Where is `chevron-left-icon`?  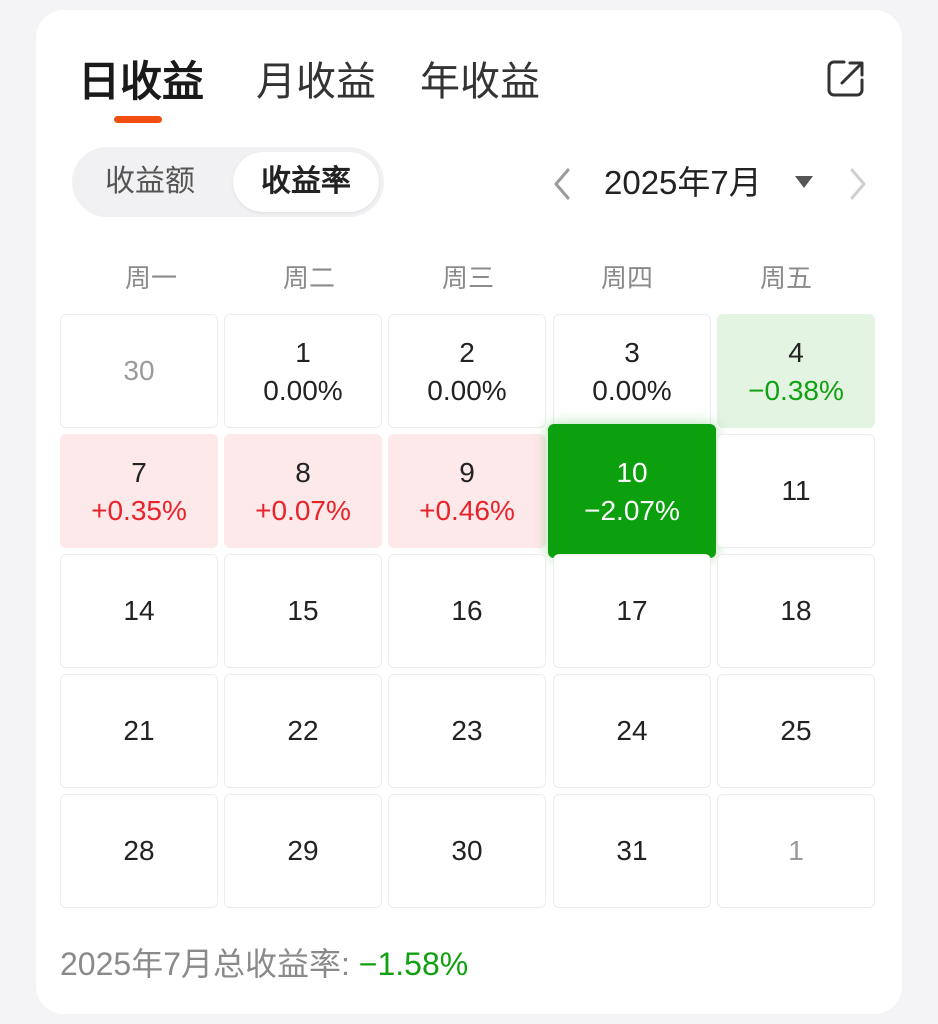
chevron-left-icon is located at coordinates (562, 184).